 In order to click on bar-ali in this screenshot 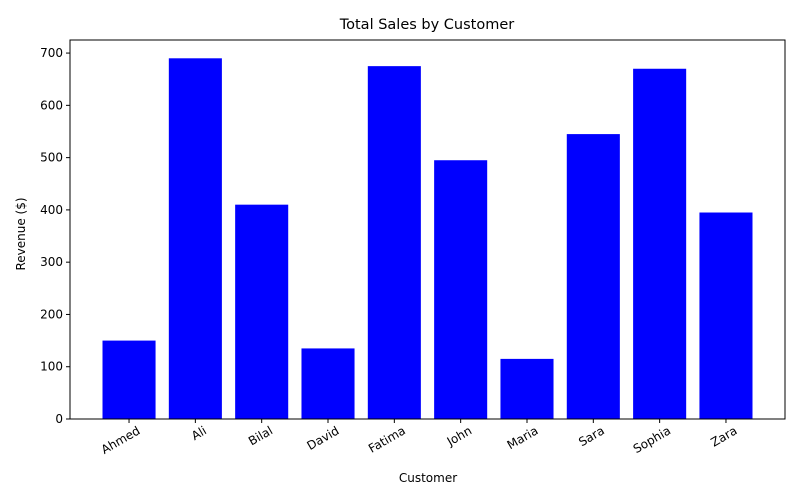, I will do `click(195, 238)`.